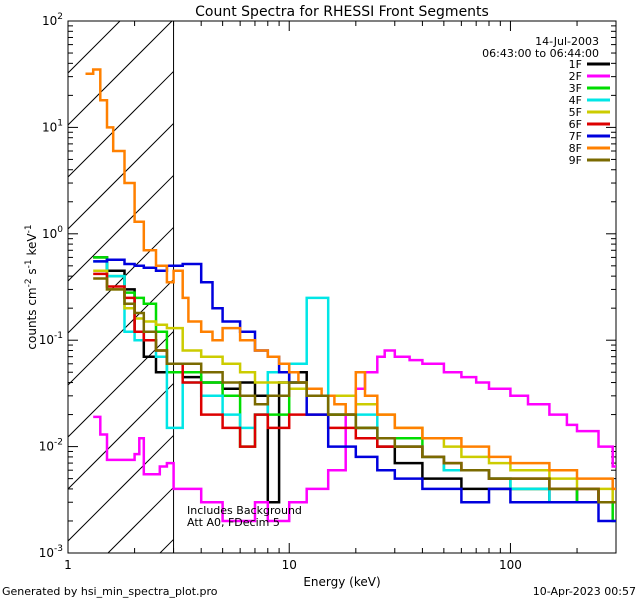 This screenshot has height=600, width=640. I want to click on legend-label-4f: 4F, so click(575, 100).